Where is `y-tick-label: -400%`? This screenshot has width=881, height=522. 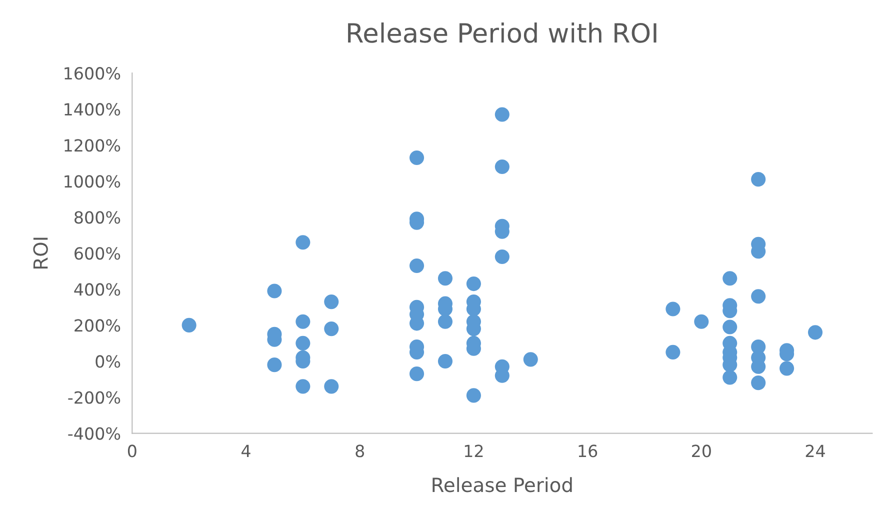 y-tick-label: -400% is located at coordinates (94, 433).